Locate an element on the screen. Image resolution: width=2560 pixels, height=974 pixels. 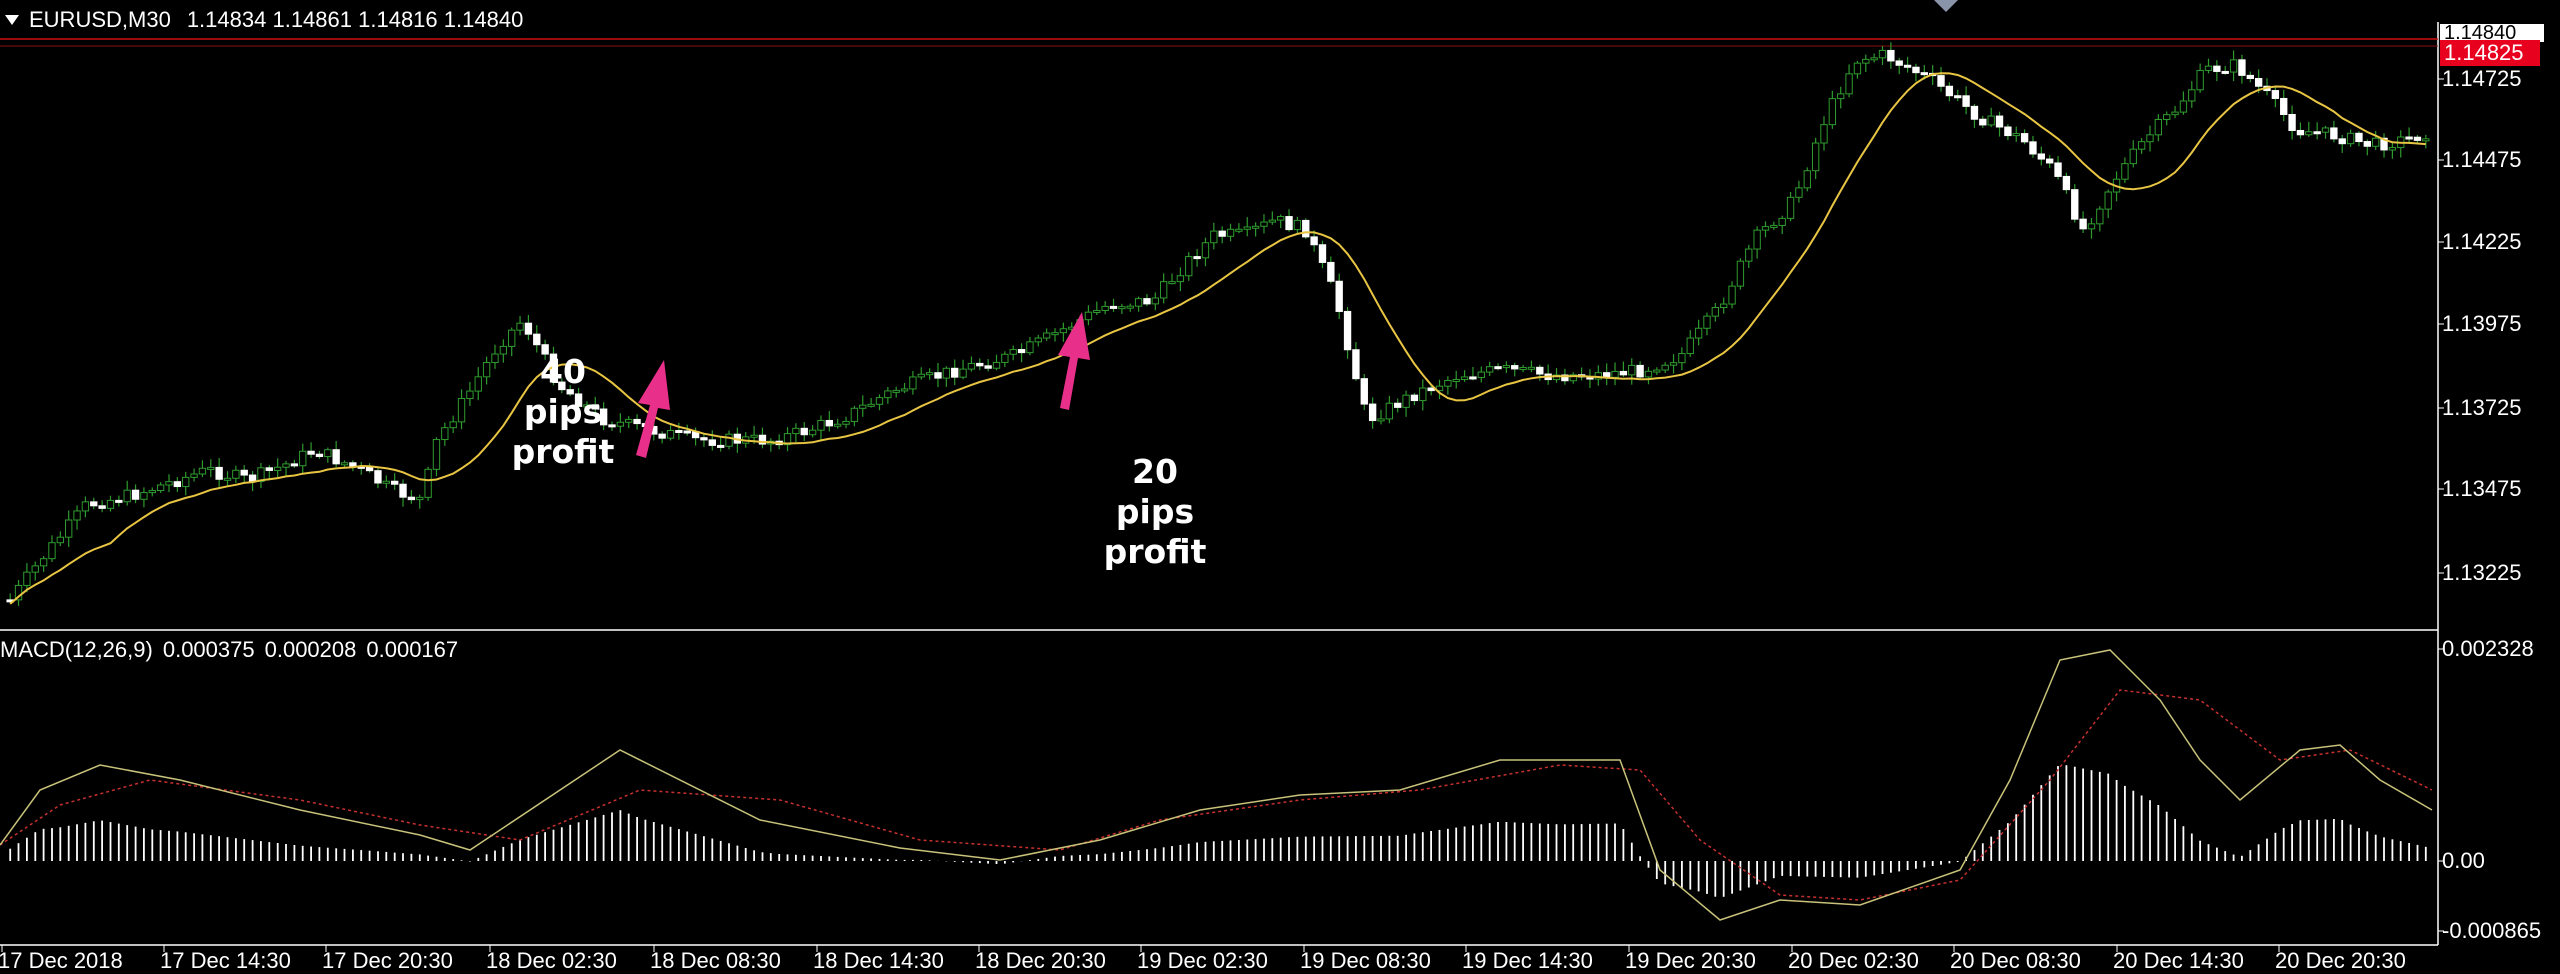
low-price: 1.14816 is located at coordinates (398, 19).